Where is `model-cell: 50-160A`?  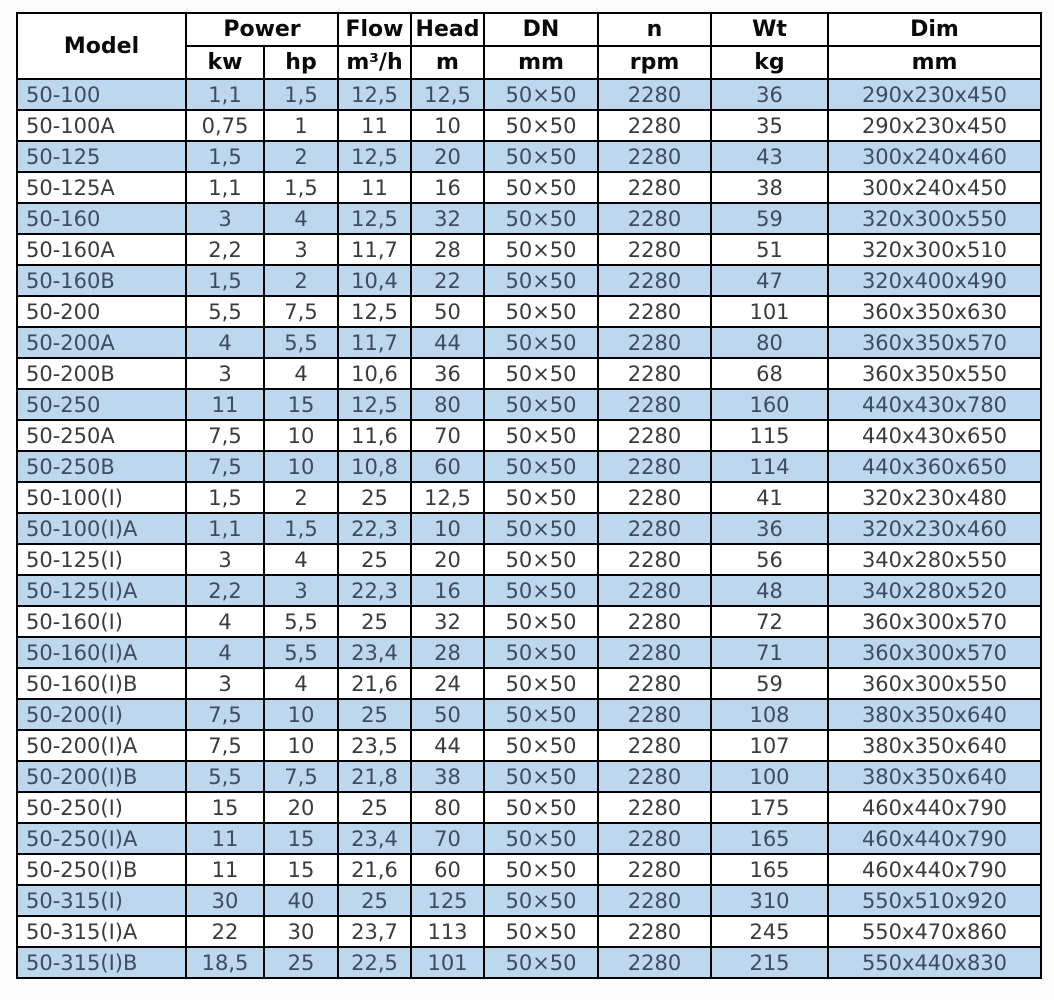
model-cell: 50-160A is located at coordinates (101, 249).